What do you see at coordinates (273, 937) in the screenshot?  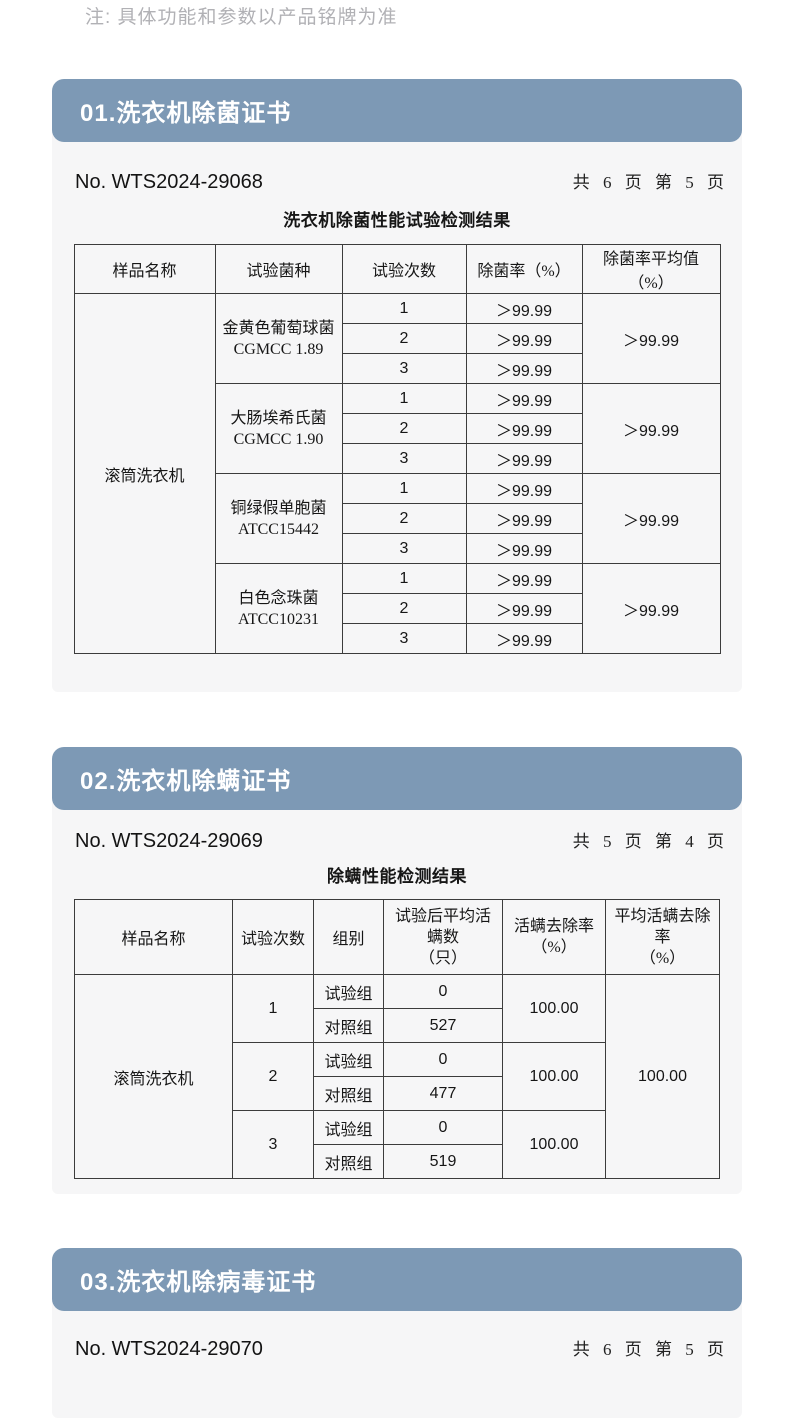 I see `t2-header-test-no: 试验次数` at bounding box center [273, 937].